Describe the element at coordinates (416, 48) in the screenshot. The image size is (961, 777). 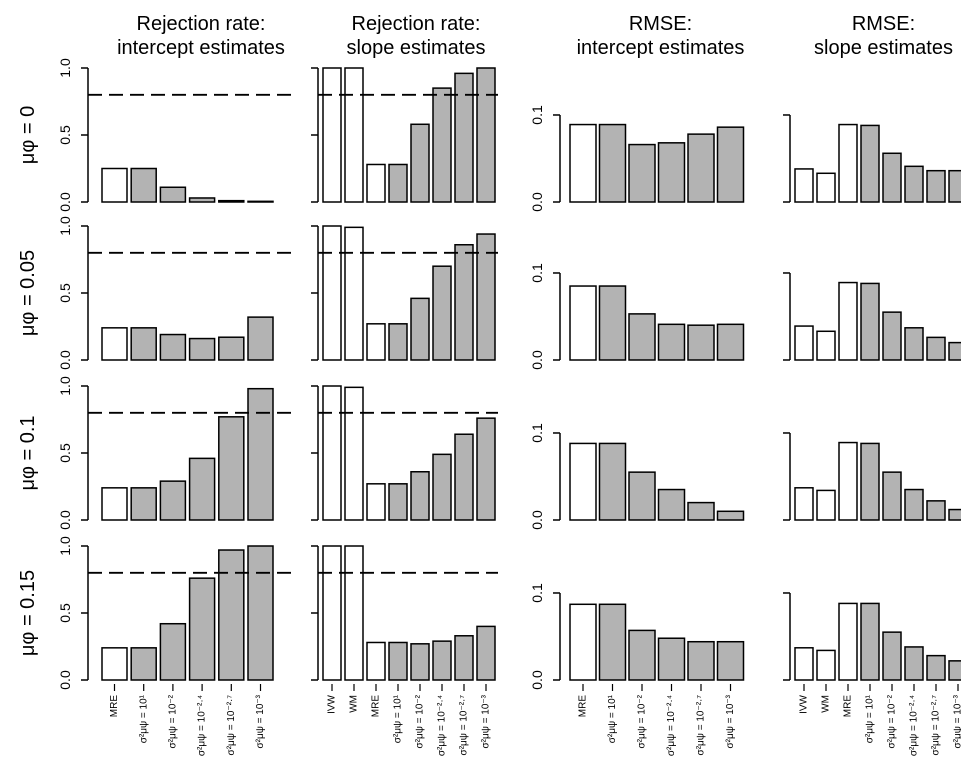
I see `column-title: slope estimates` at that location.